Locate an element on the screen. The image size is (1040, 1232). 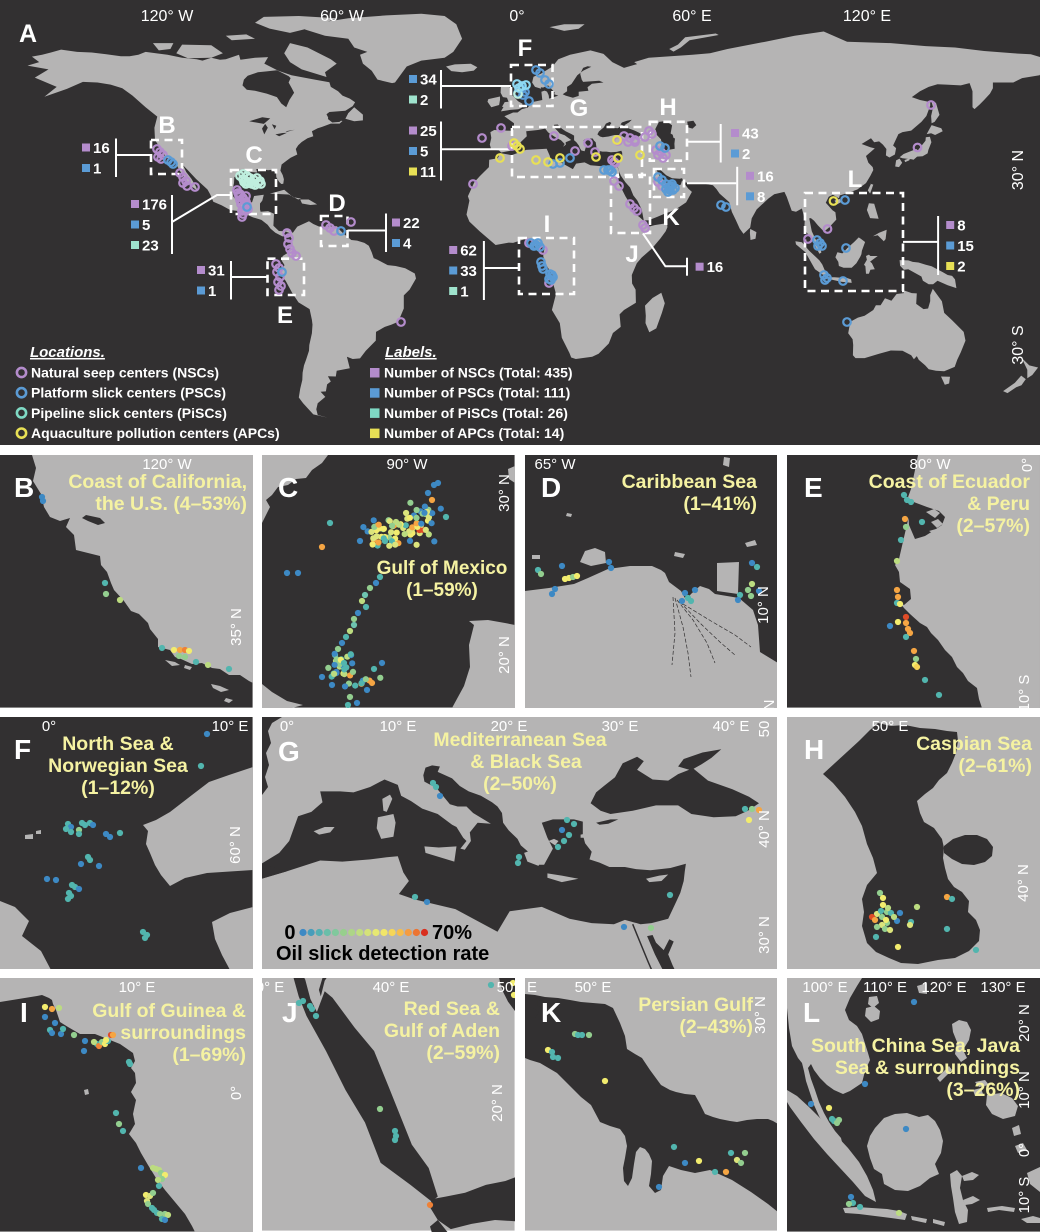
svg-text: Labels. is located at coordinates (411, 352).